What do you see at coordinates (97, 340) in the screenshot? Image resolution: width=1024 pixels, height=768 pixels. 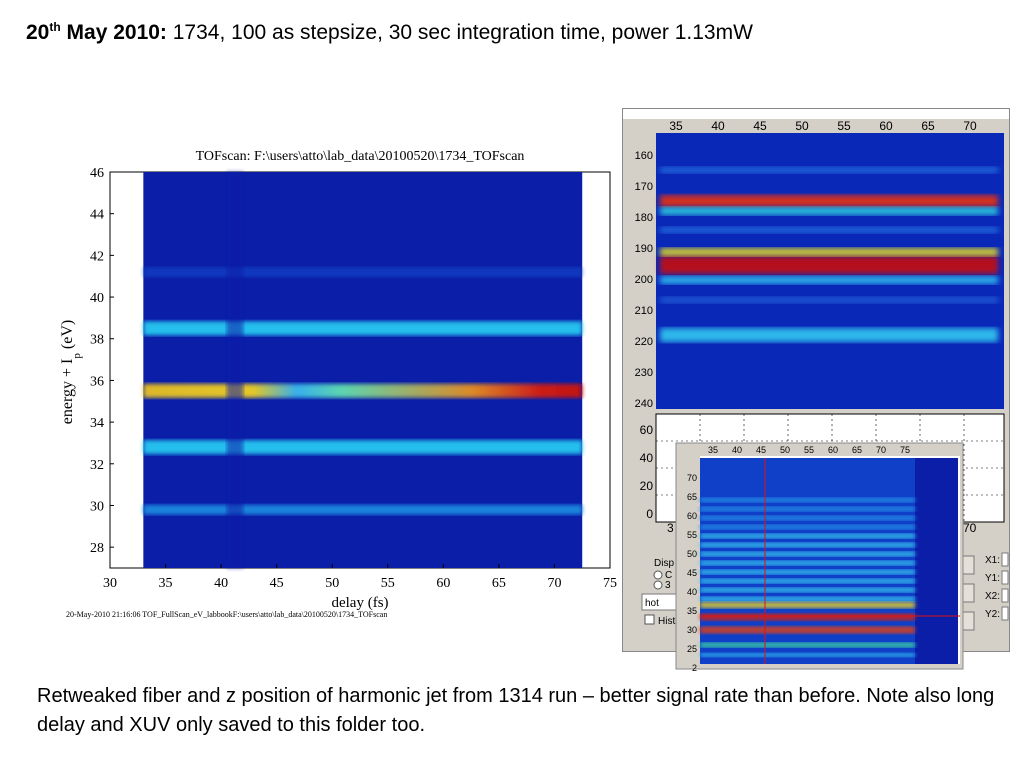 I see `y-tick-label: 38` at bounding box center [97, 340].